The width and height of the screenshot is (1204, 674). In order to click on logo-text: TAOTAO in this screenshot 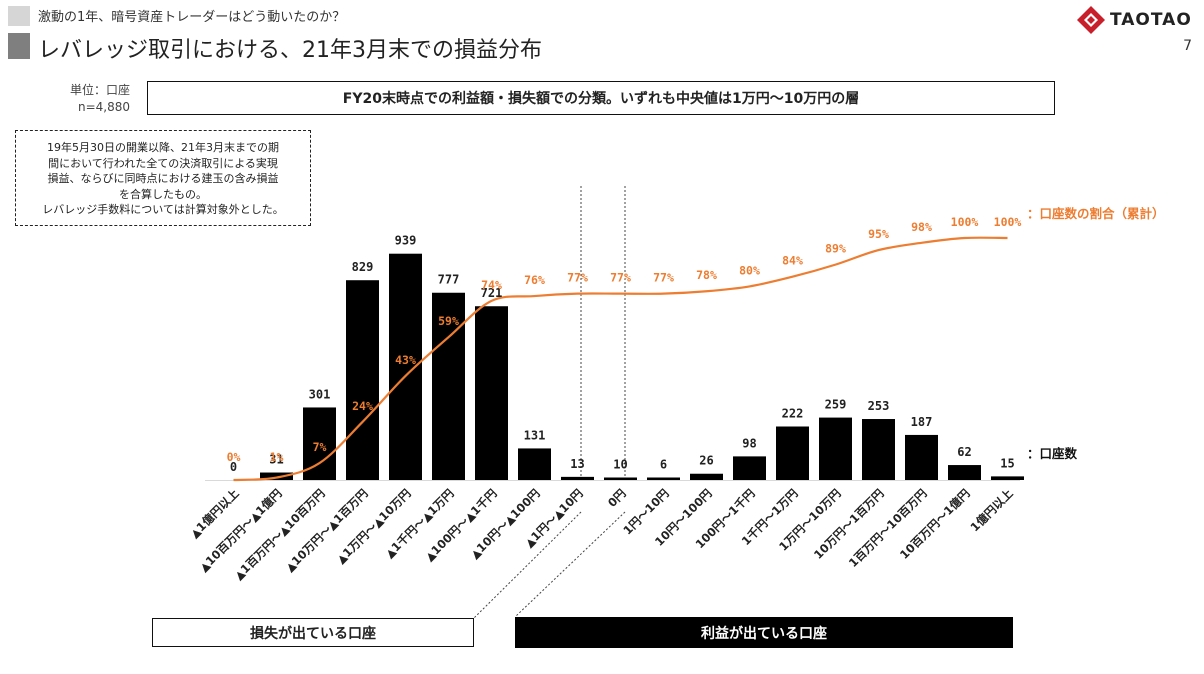, I will do `click(1151, 20)`.